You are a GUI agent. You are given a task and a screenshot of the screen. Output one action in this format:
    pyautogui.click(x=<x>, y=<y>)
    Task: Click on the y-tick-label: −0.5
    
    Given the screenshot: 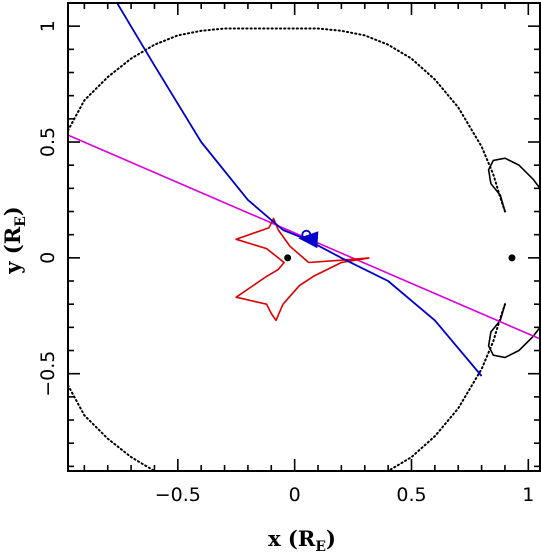 What is the action you would take?
    pyautogui.click(x=48, y=374)
    